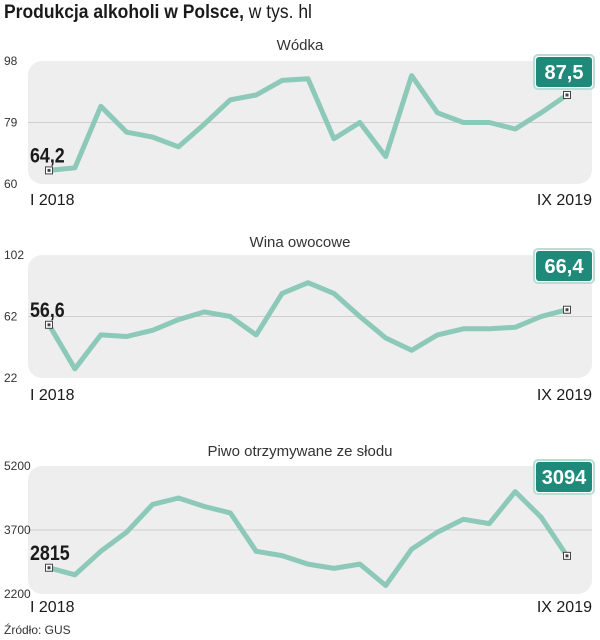 Image resolution: width=600 pixels, height=640 pixels. I want to click on x-end-label-0: IX 2019, so click(564, 200).